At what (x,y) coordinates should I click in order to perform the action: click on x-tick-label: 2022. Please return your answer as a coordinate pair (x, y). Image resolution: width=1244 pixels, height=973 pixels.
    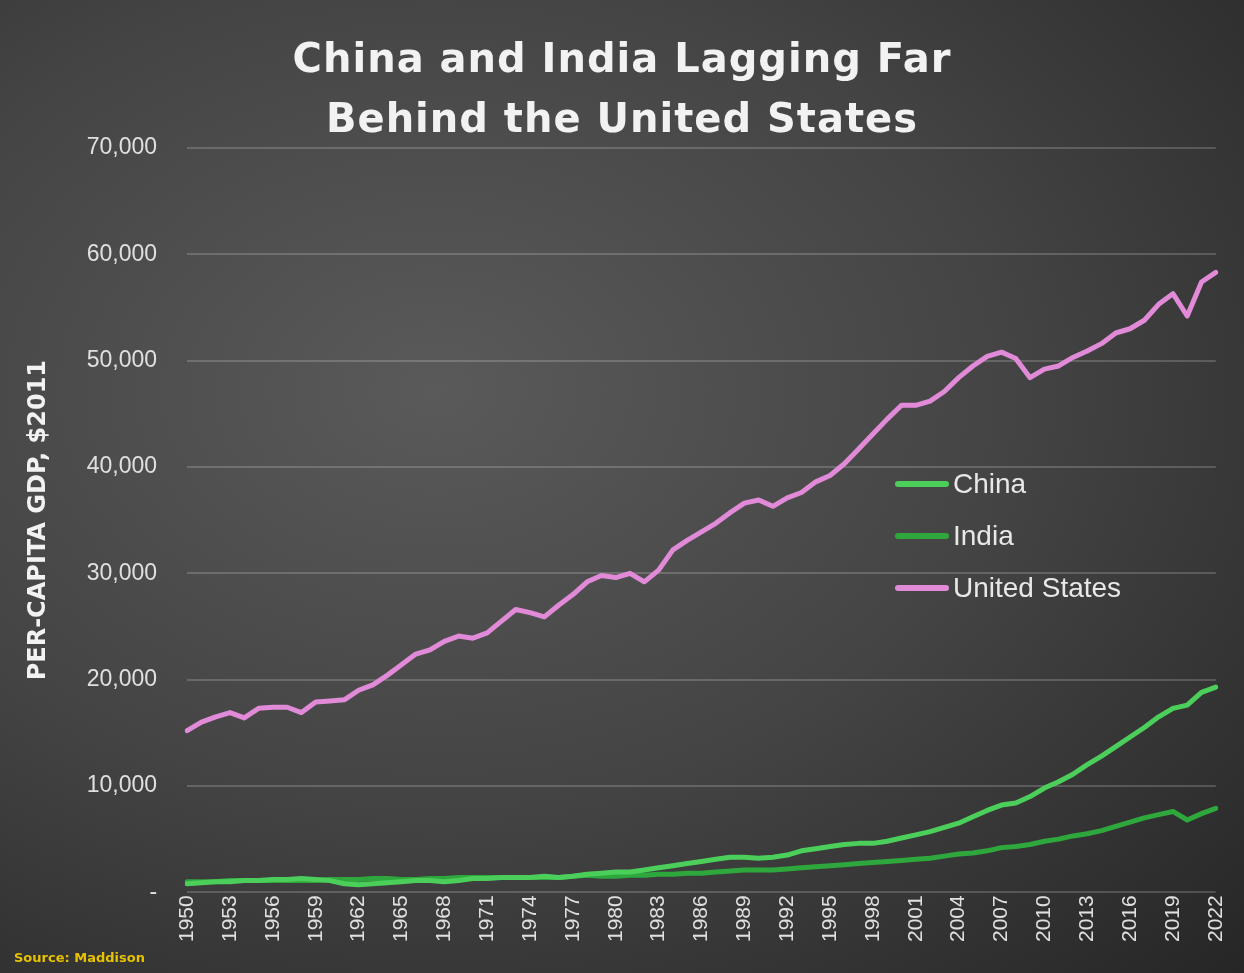
    Looking at the image, I should click on (1214, 918).